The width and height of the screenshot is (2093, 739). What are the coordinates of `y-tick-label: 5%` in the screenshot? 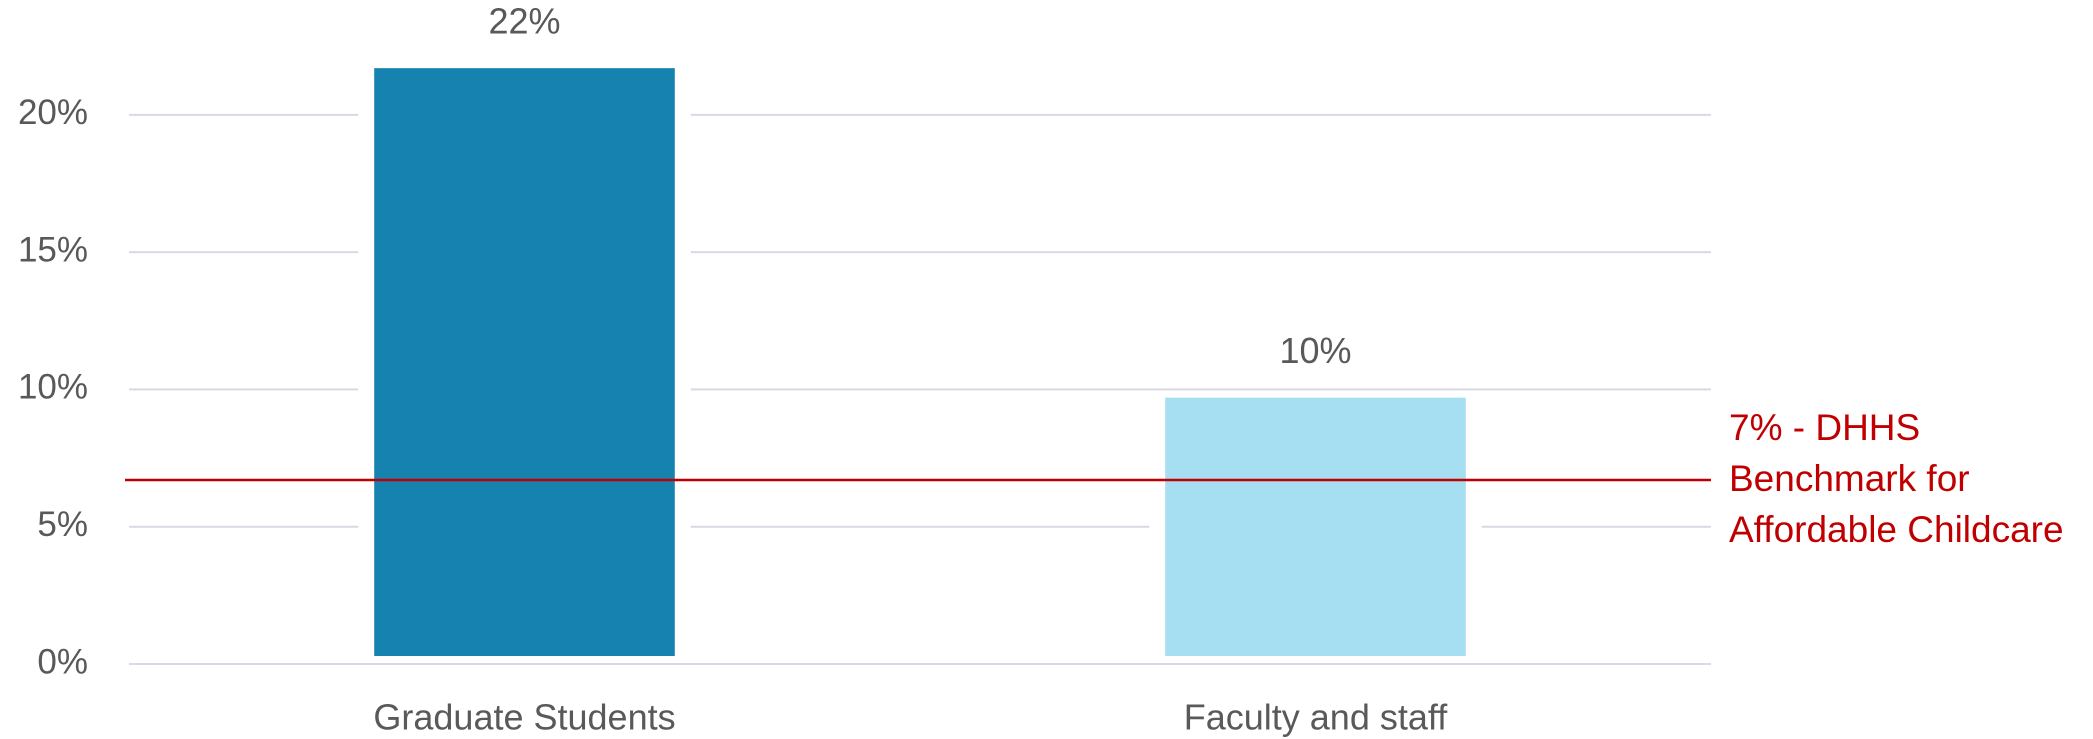 It's located at (62, 524).